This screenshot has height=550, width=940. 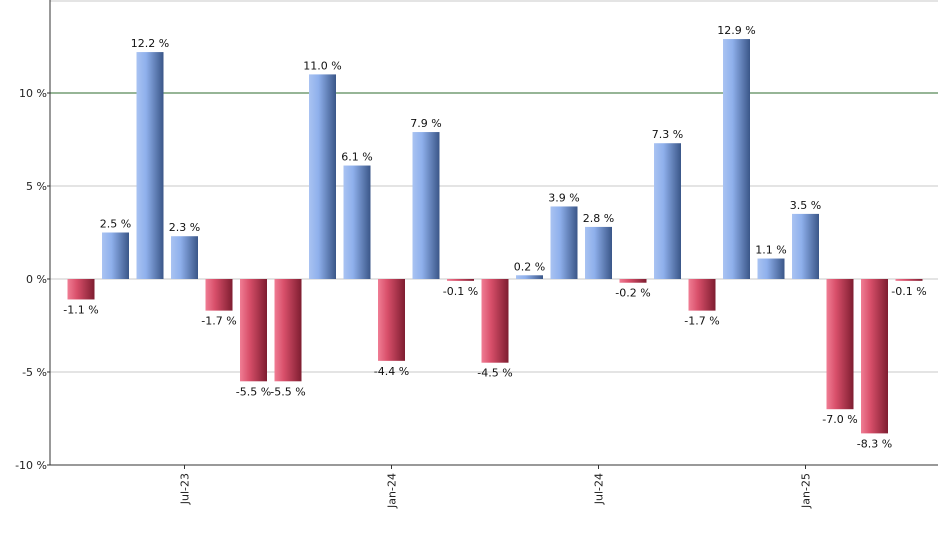 I want to click on data-label: 1.1 %, so click(x=770, y=250).